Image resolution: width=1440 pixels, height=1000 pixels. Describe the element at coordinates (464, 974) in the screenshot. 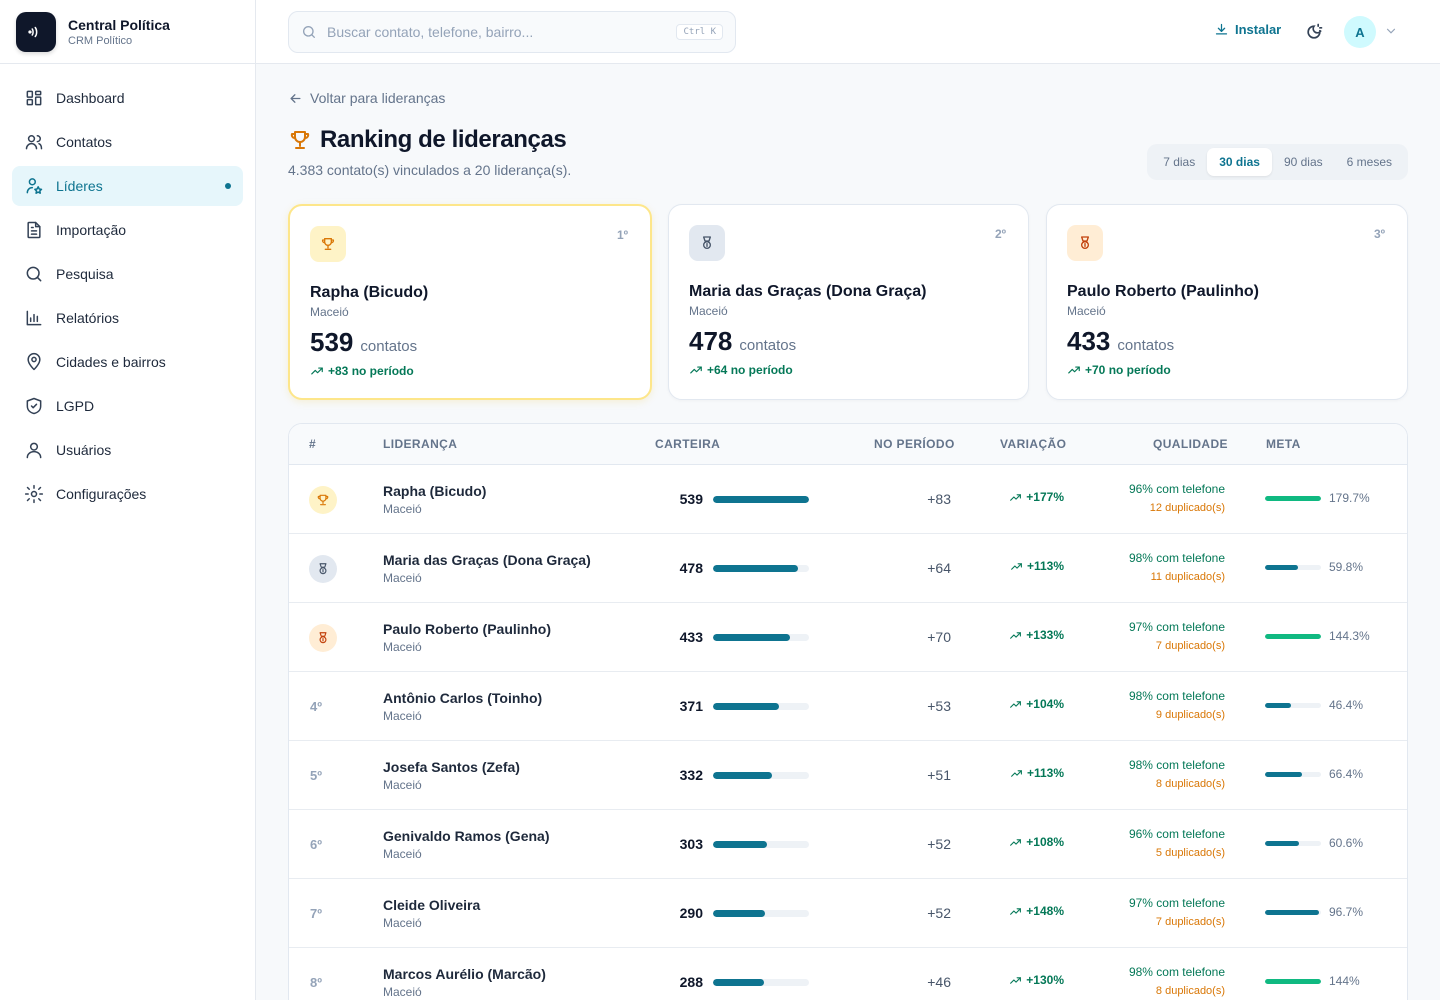

I see `leader-name: Marcos Aurélio (Marcão)` at that location.